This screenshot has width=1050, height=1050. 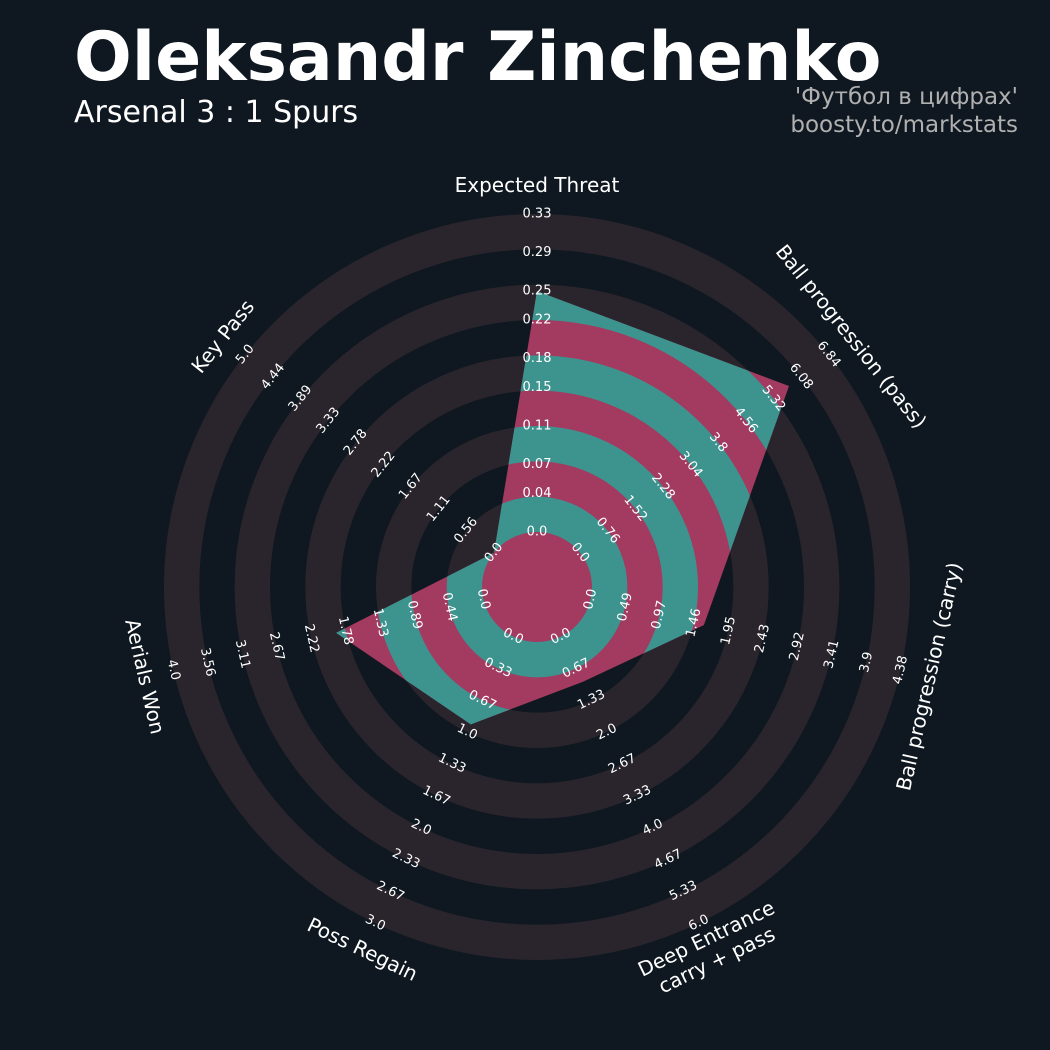 What do you see at coordinates (537, 387) in the screenshot?
I see `tick-label: 0.15` at bounding box center [537, 387].